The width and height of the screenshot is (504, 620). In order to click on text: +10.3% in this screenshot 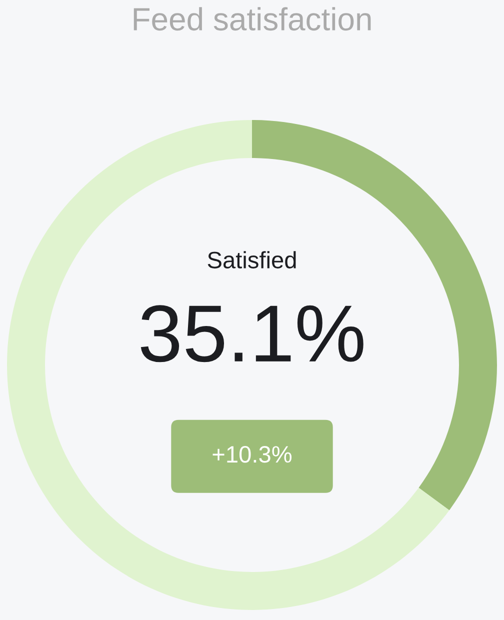, I will do `click(252, 454)`.